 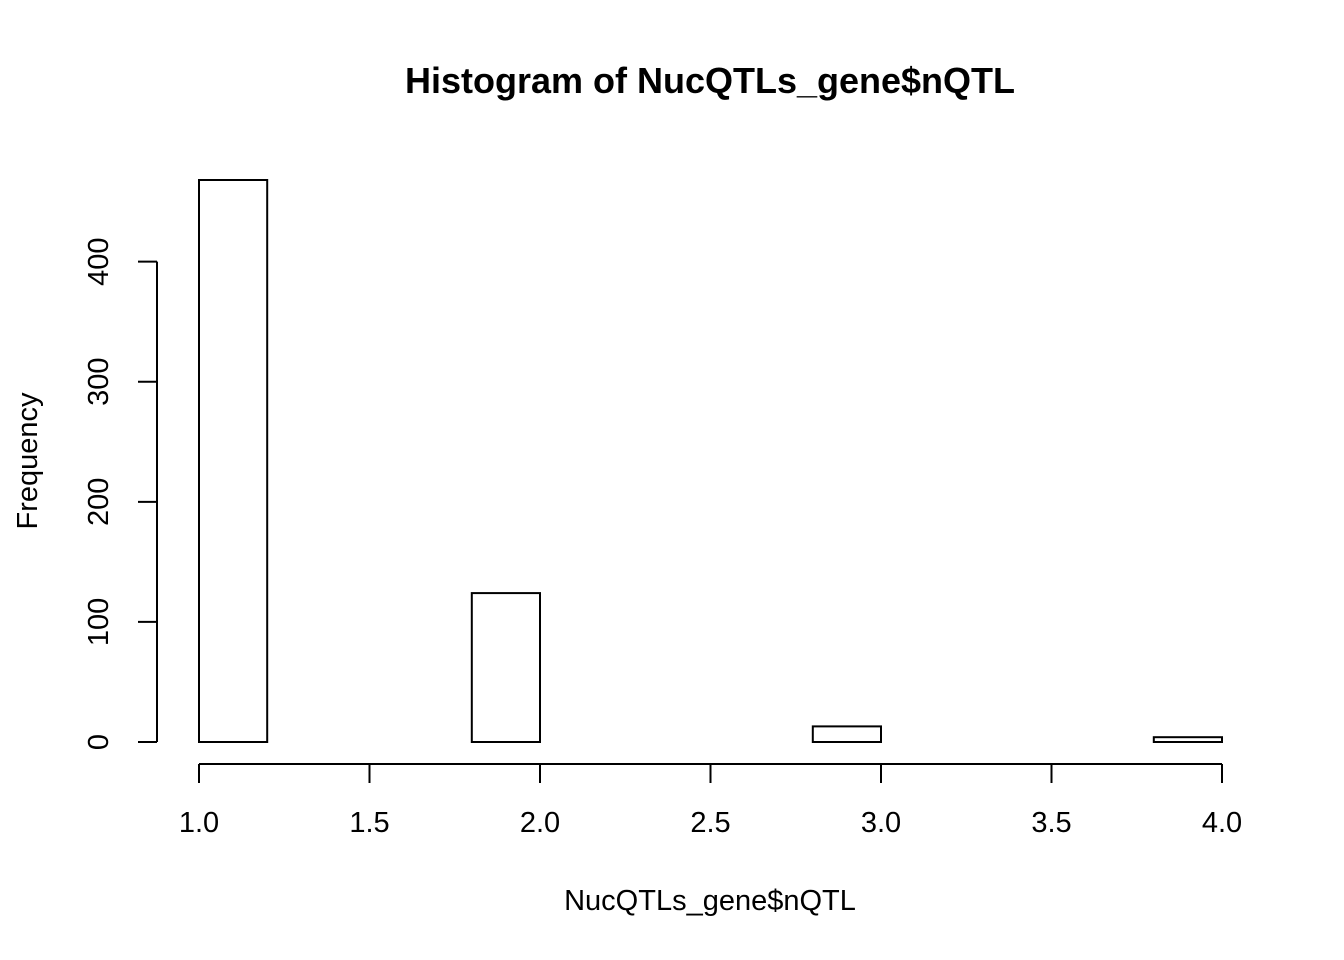 I want to click on y-axis-label: Frequency, so click(x=28, y=461).